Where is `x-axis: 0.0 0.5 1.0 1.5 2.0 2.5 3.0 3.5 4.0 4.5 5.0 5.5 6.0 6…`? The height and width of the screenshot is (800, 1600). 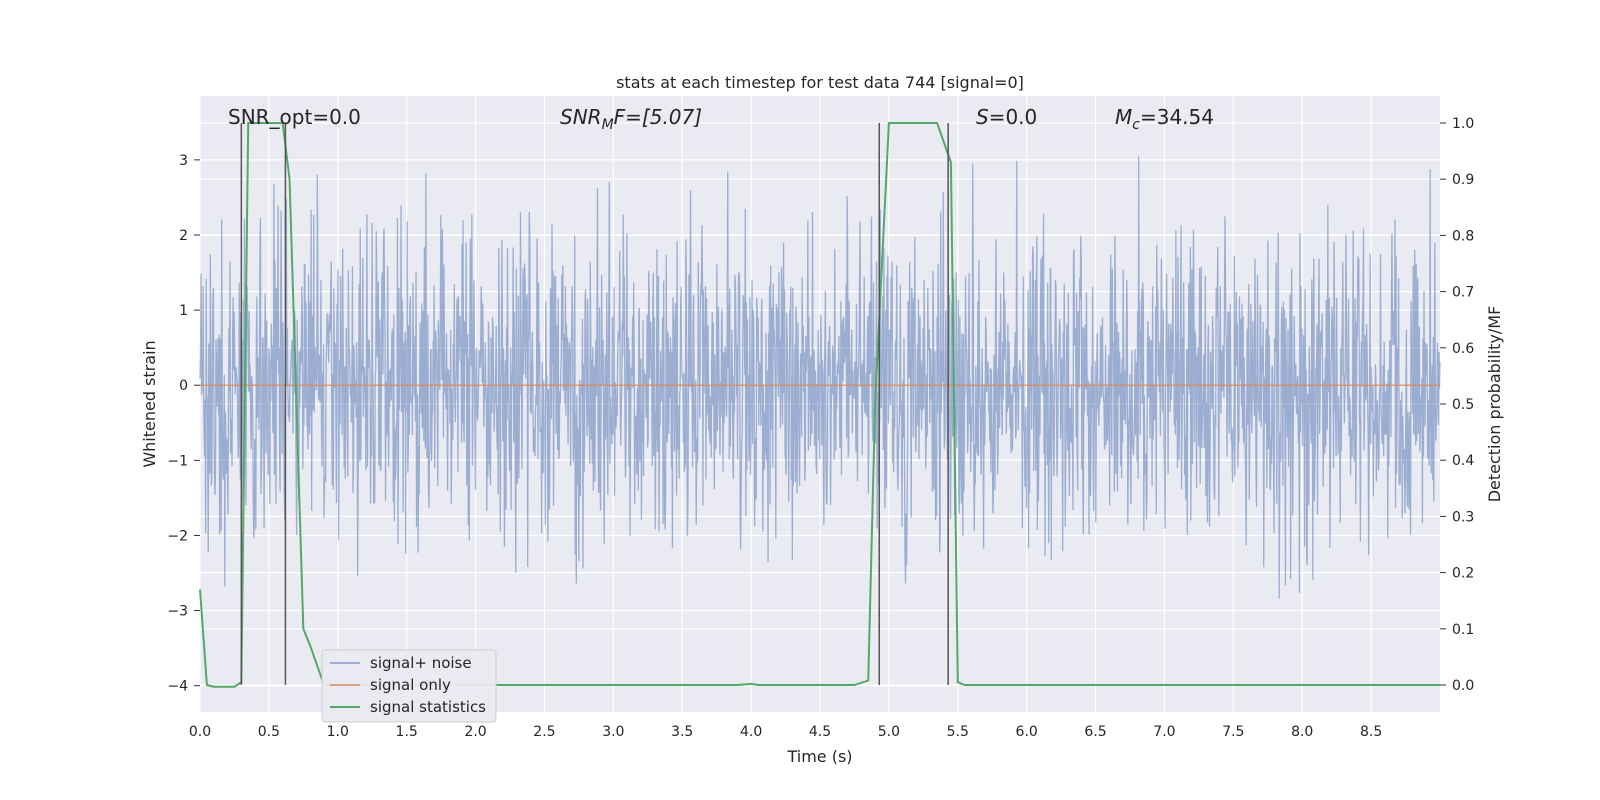
x-axis: 0.0 0.5 1.0 1.5 2.0 2.5 3.0 3.5 4.0 4.5 5.0 5.5 6.0 6… is located at coordinates (785, 732).